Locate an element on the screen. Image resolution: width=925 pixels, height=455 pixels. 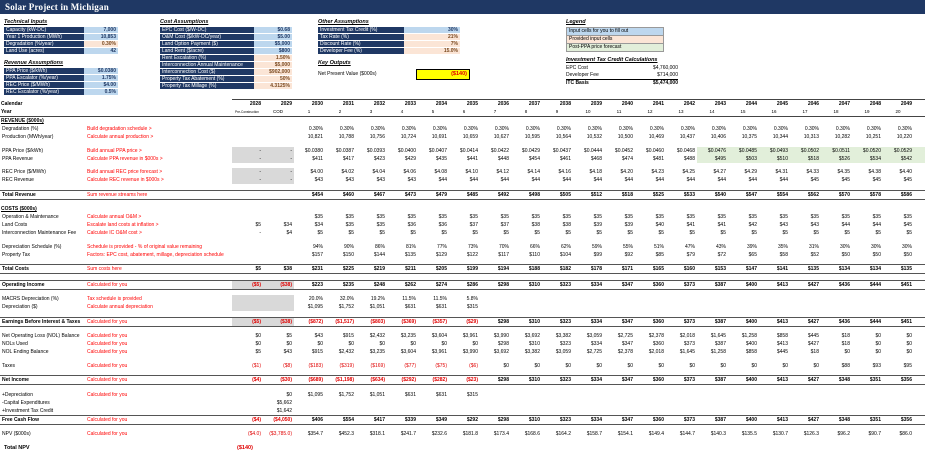
value-cell: $0.0407 is located at coordinates (437, 150).